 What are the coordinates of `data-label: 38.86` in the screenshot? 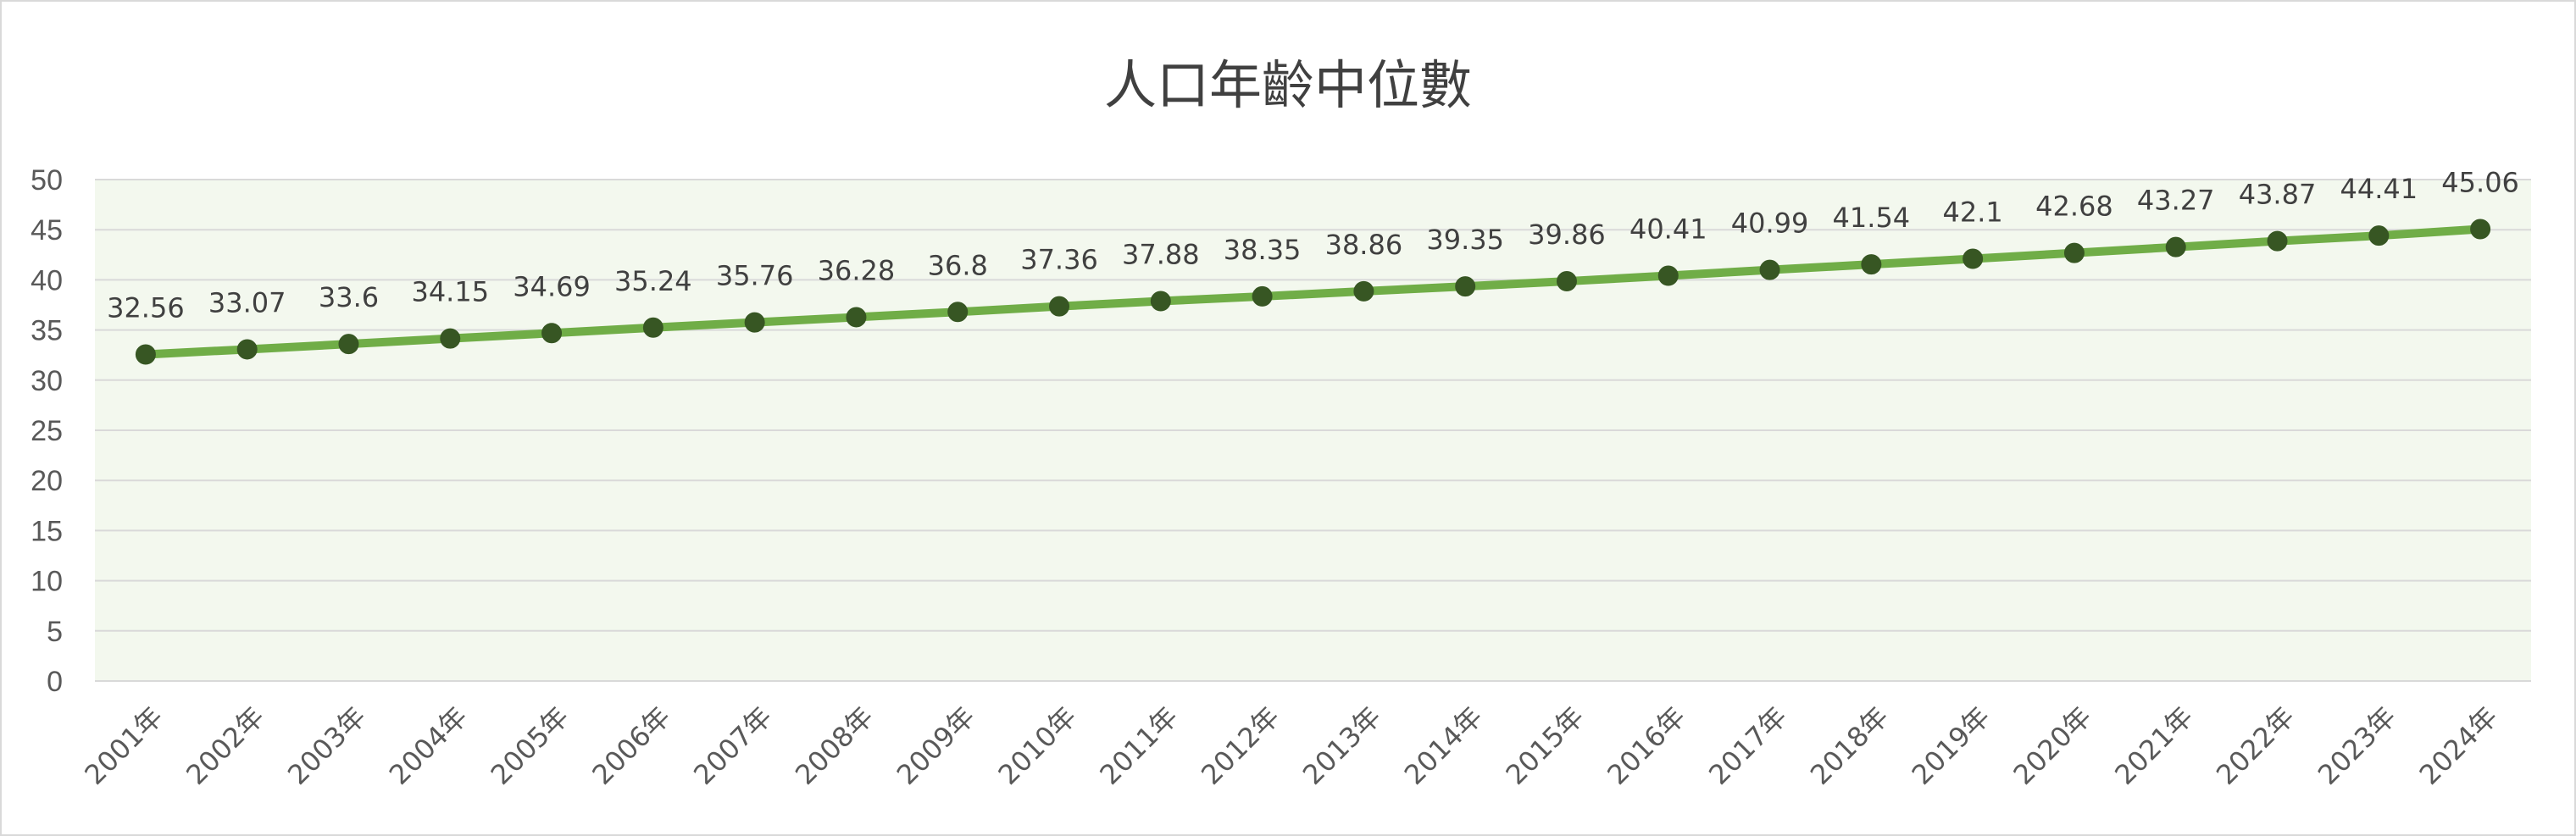 It's located at (1364, 245).